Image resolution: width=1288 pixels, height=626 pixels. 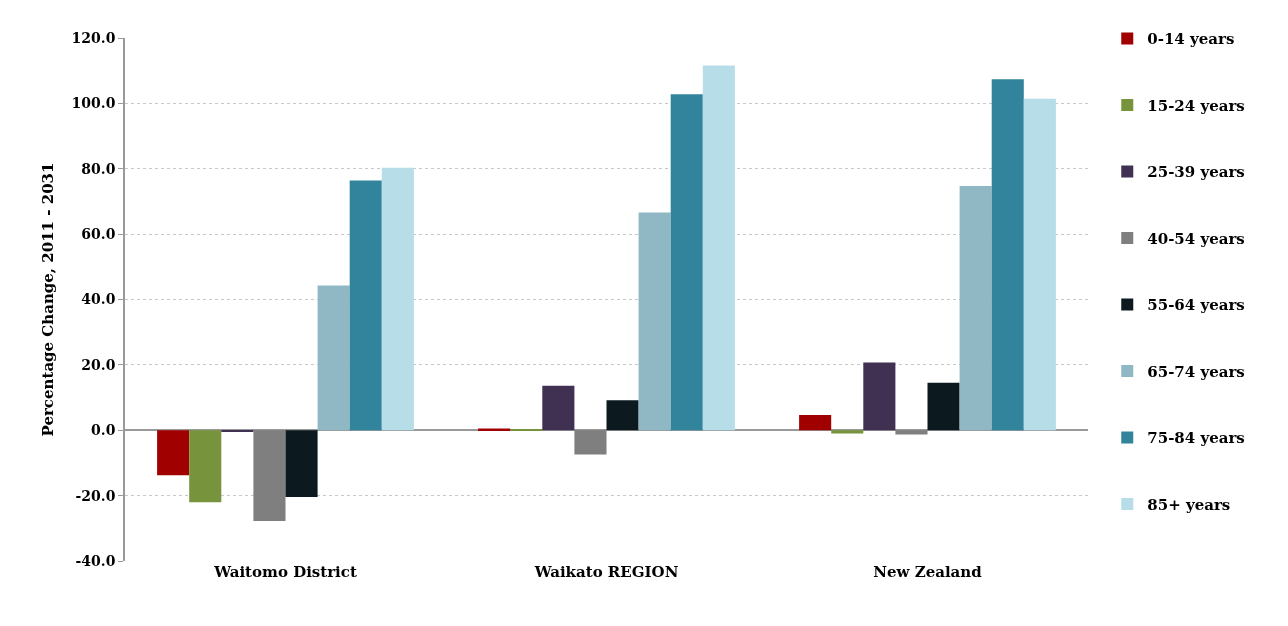 What do you see at coordinates (1189, 504) in the screenshot?
I see `legend-label: 85+ years` at bounding box center [1189, 504].